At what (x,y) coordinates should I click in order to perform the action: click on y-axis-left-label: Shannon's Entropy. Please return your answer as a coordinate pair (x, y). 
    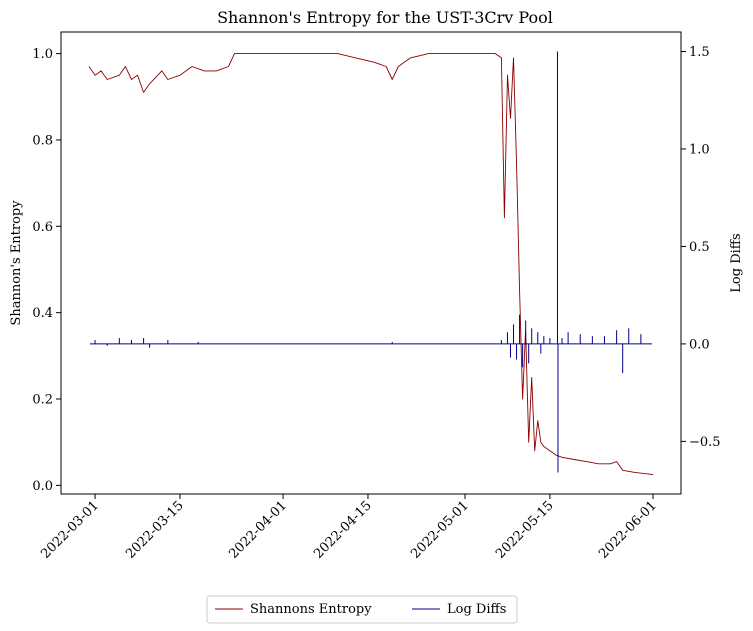
    Looking at the image, I should click on (16, 263).